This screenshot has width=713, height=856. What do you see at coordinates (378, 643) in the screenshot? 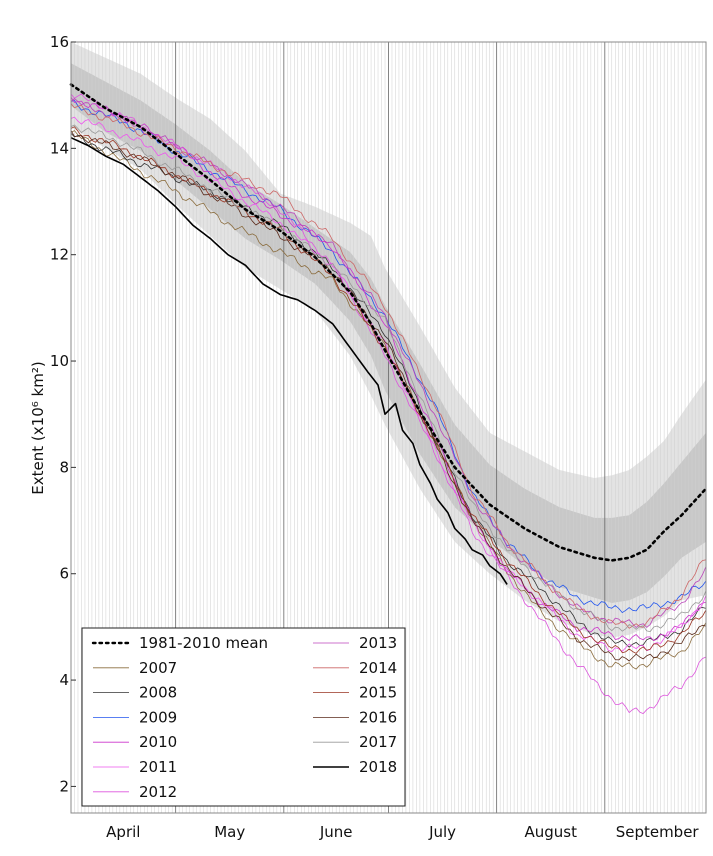
I see `legend-label: 2013` at bounding box center [378, 643].